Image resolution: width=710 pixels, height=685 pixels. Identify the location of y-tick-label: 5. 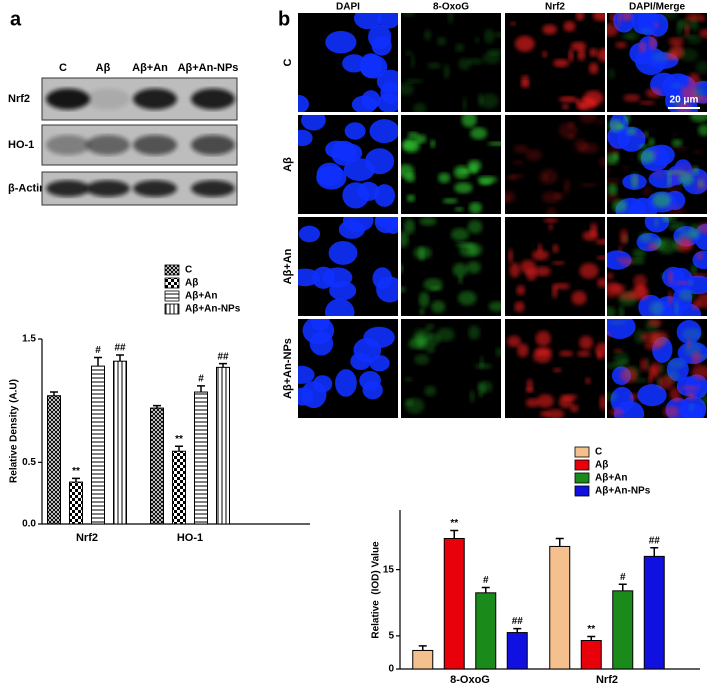
(391, 636).